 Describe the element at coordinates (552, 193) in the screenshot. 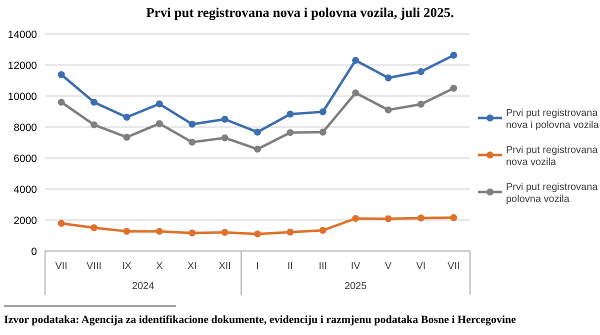

I see `legend-label: Prvi put registrovana polovna vozila` at that location.